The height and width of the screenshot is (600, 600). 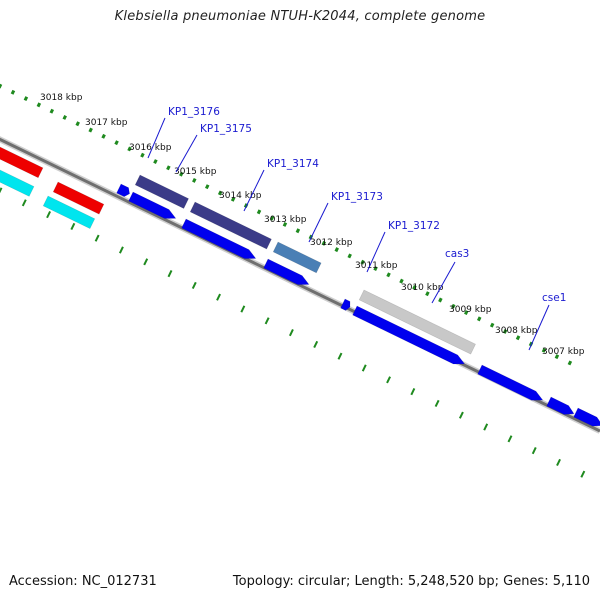 I want to click on tick-label: 3010 kbp, so click(x=422, y=288).